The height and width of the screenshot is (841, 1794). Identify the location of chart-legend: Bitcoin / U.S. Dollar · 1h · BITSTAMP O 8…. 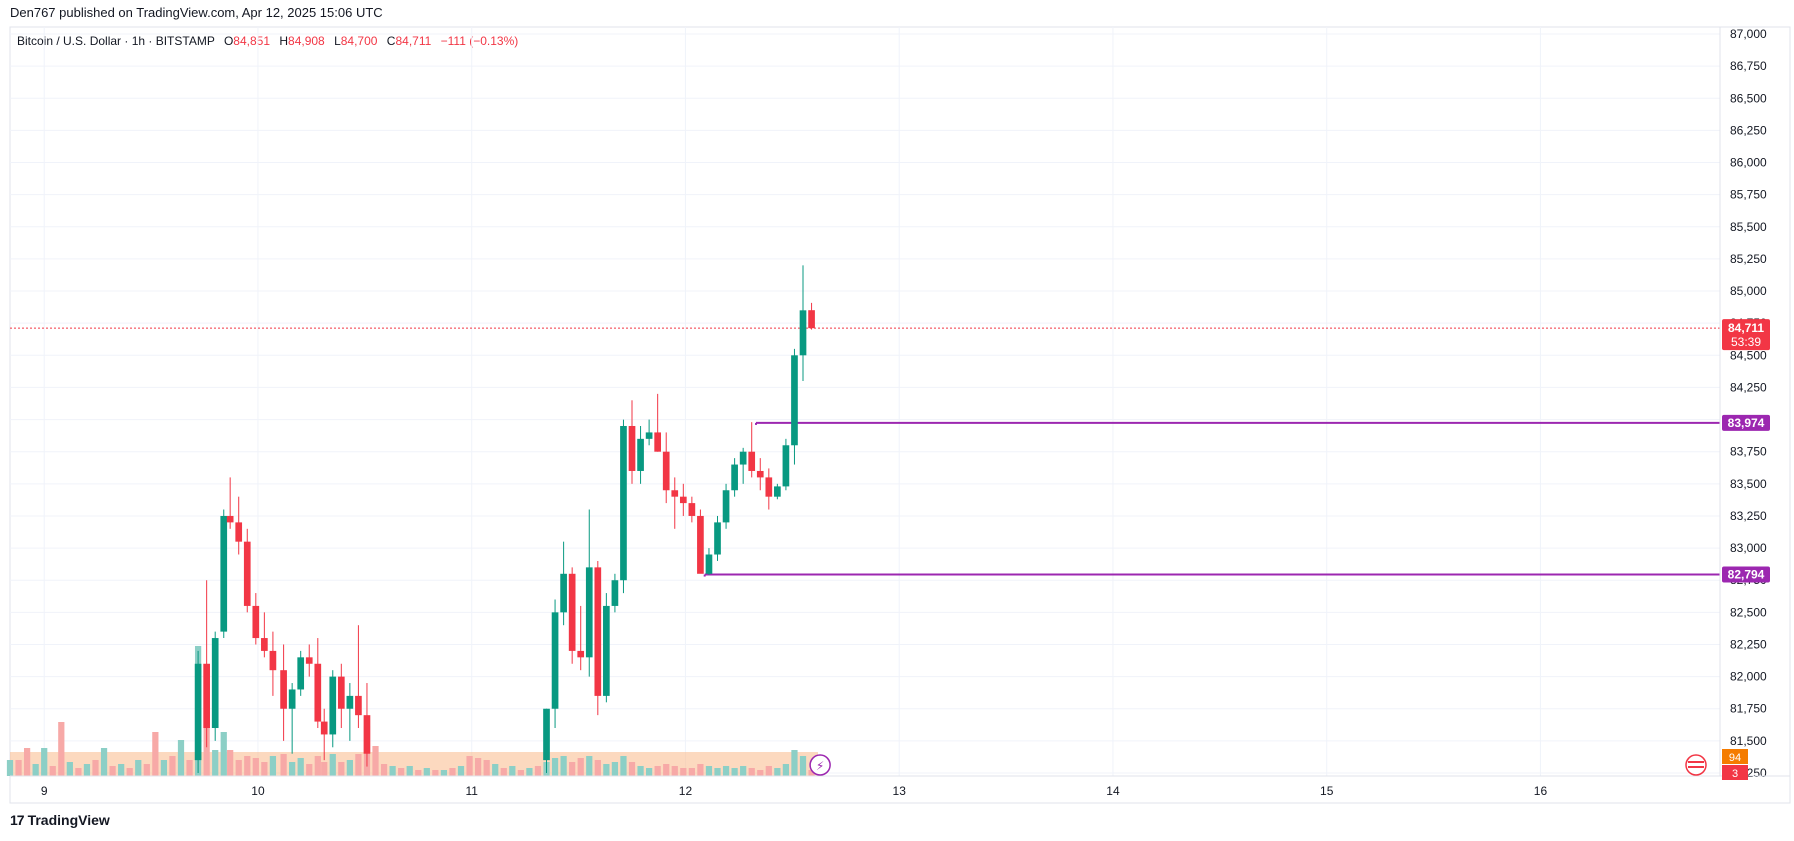
(267, 41).